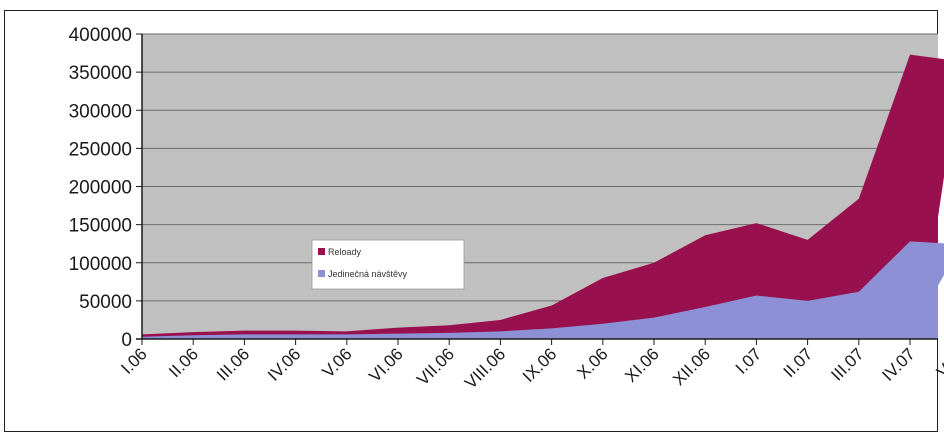 The image size is (944, 436). Describe the element at coordinates (100, 35) in the screenshot. I see `y-tick-label-400000: 400000` at that location.